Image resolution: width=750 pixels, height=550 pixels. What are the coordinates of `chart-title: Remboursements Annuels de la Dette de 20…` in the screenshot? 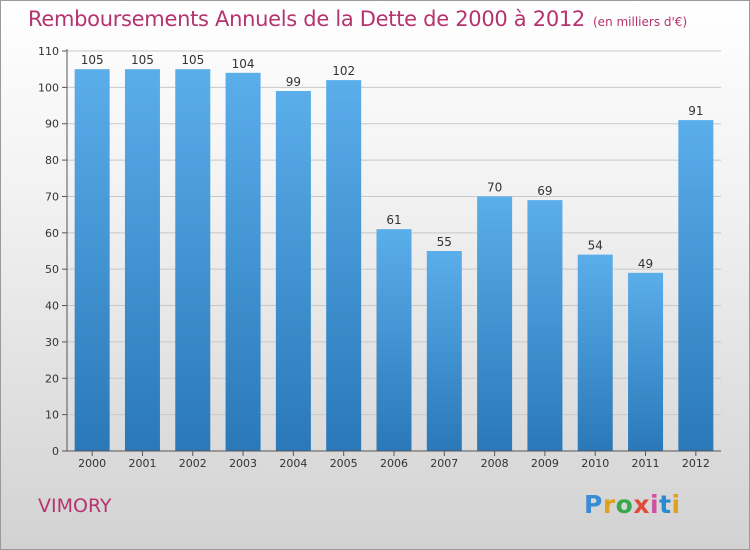 It's located at (357, 19).